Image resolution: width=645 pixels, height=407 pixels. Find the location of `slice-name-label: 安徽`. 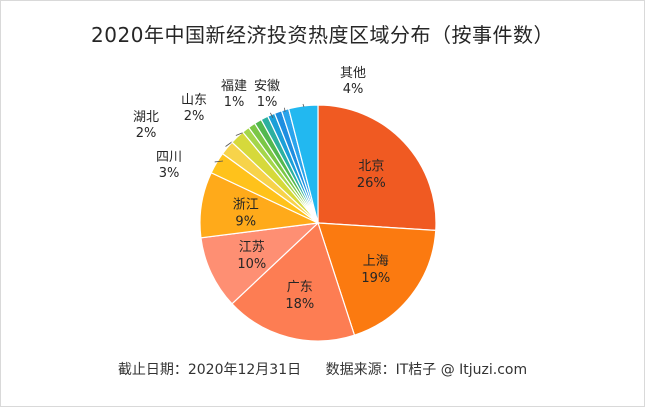

slice-name-label: 安徽 is located at coordinates (267, 86).